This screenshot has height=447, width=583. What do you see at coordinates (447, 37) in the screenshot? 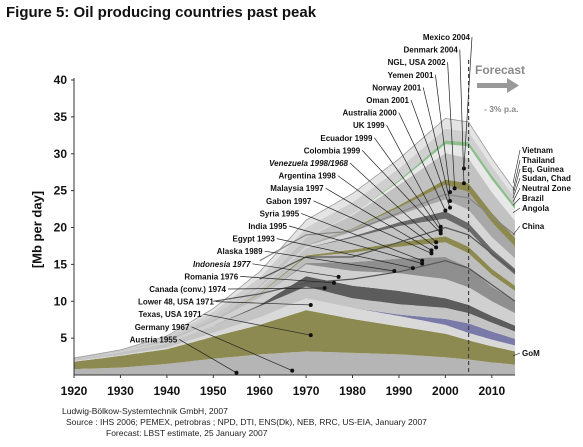
I see `peak-annotation-label: Mexico 2004` at bounding box center [447, 37].